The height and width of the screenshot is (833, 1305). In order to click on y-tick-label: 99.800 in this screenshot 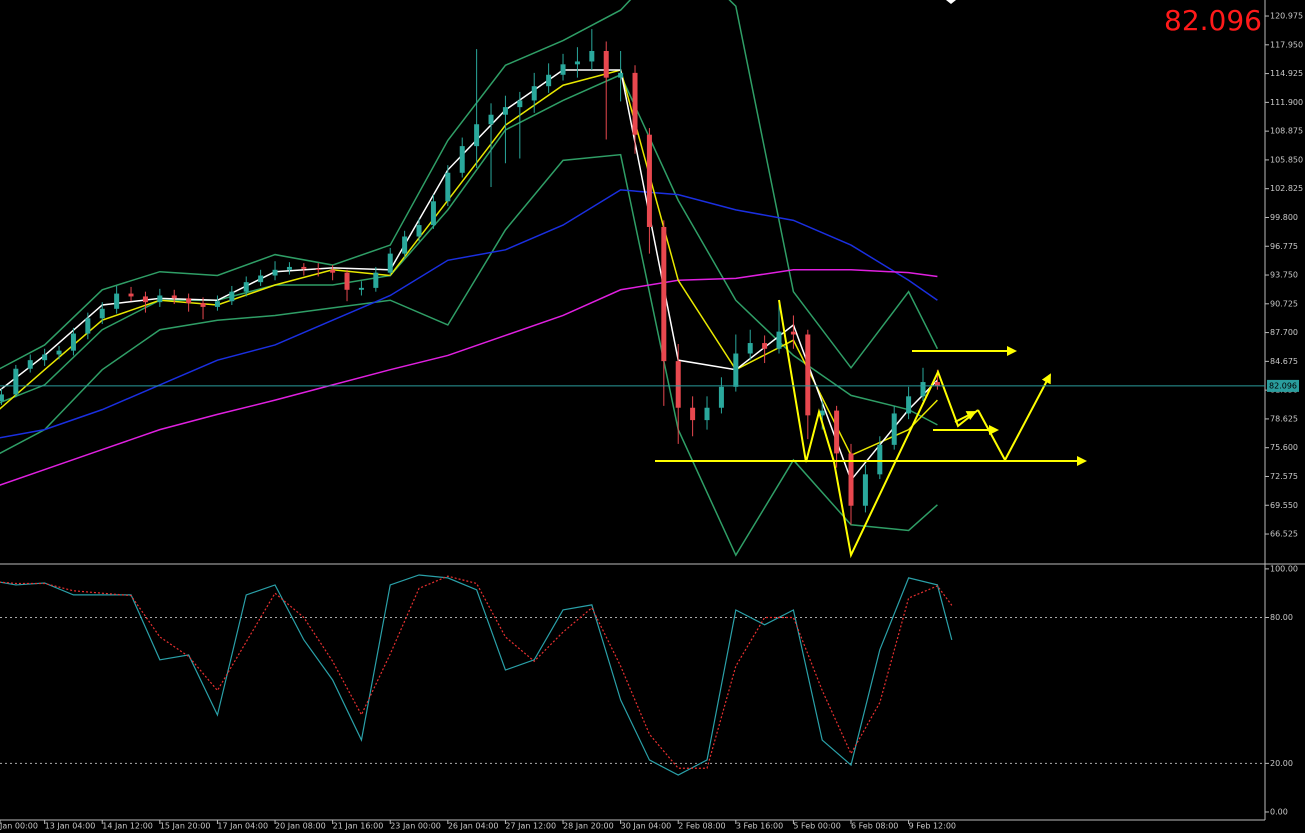, I will do `click(1284, 217)`.